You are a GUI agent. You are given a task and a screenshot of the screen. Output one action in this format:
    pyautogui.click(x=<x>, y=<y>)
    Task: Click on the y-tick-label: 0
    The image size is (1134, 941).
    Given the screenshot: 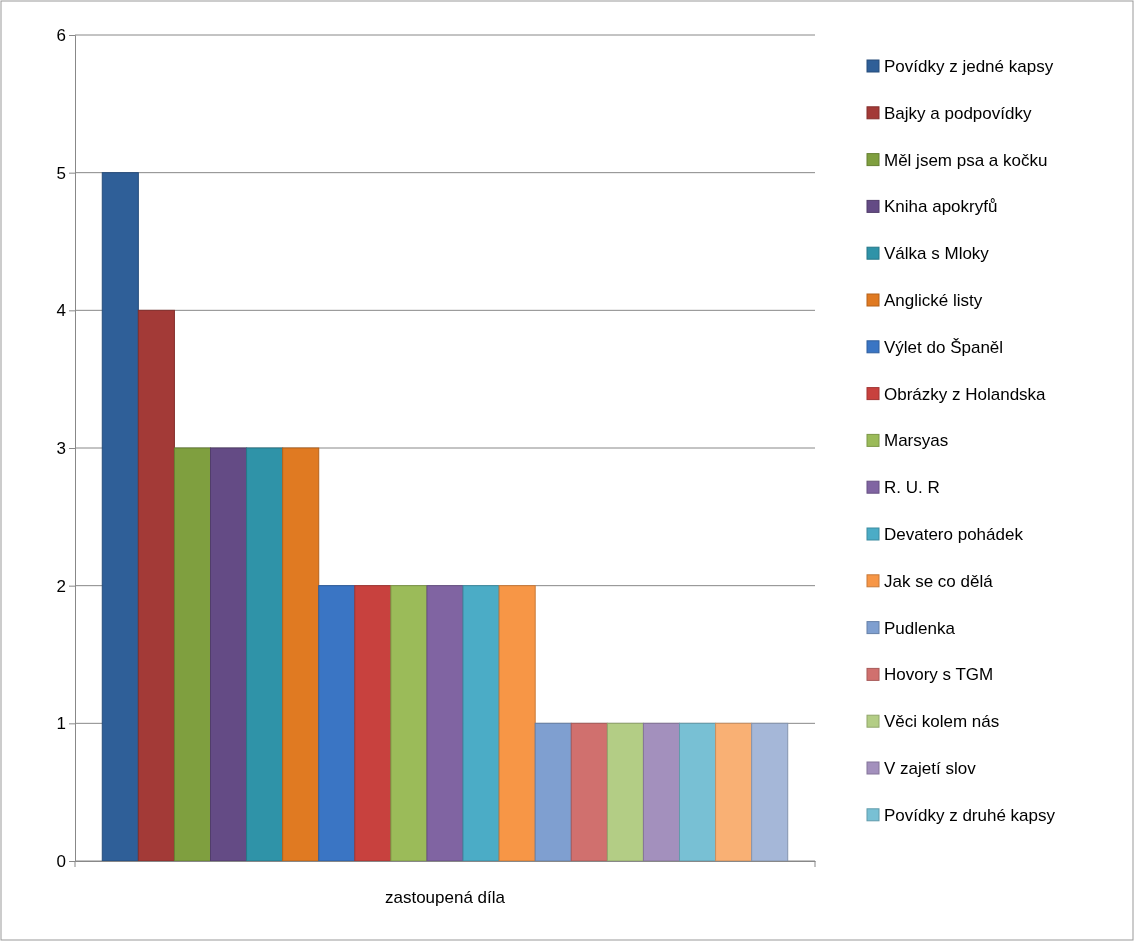 What is the action you would take?
    pyautogui.click(x=61, y=861)
    